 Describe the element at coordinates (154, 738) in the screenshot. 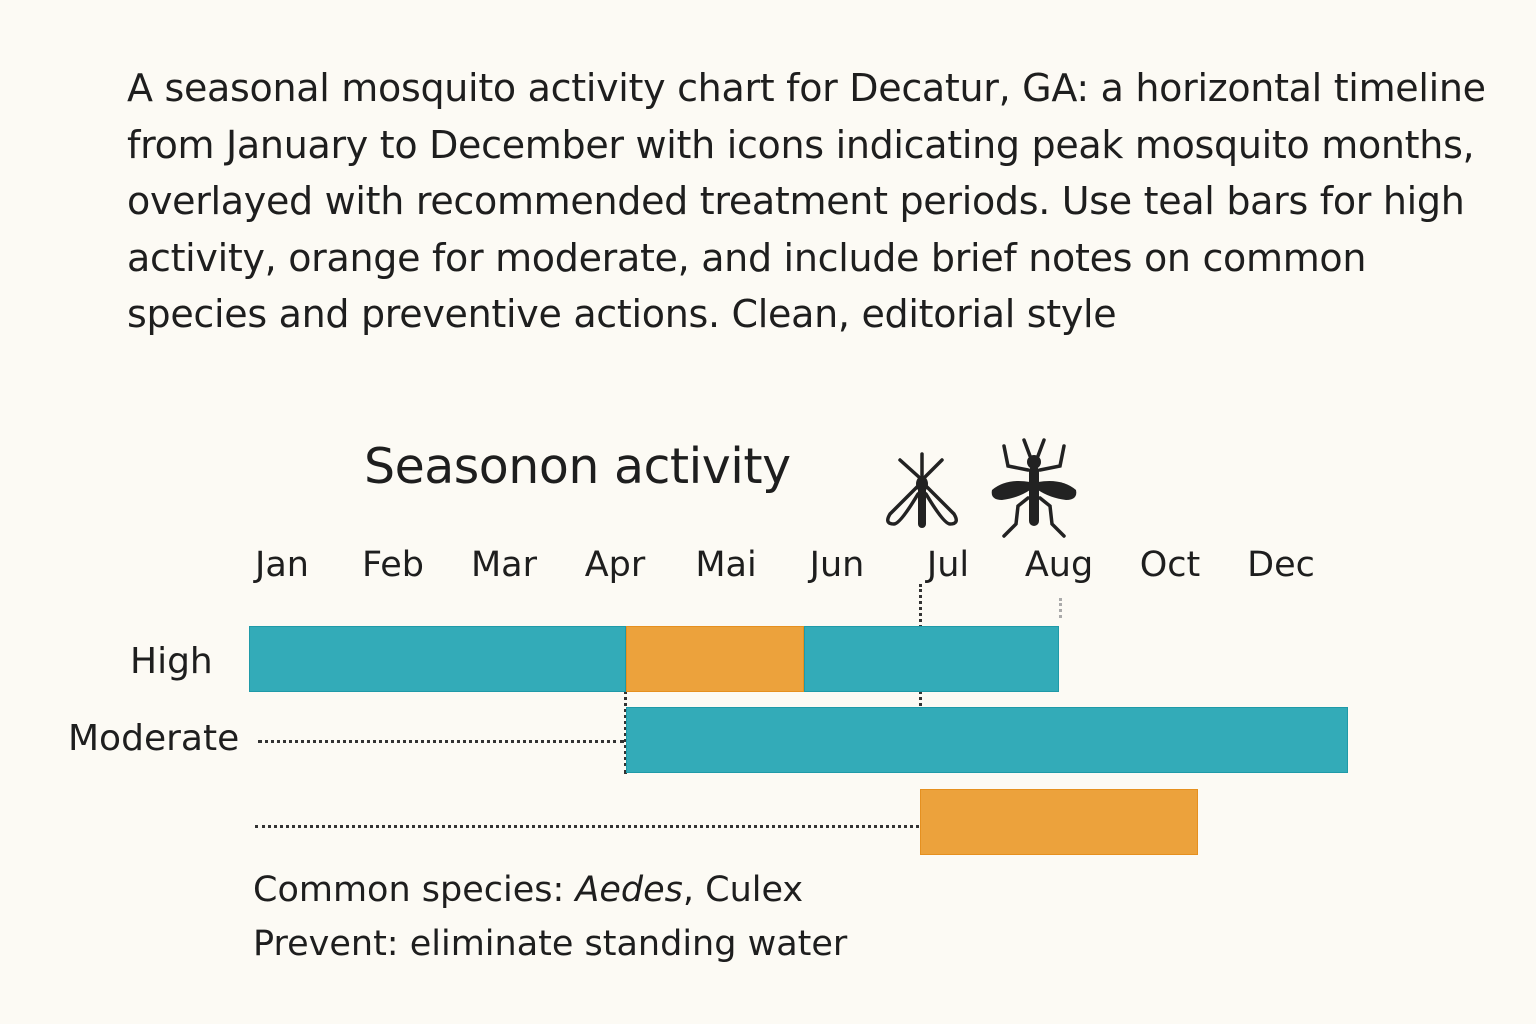

I see `row-label-moderate: Moderate` at that location.